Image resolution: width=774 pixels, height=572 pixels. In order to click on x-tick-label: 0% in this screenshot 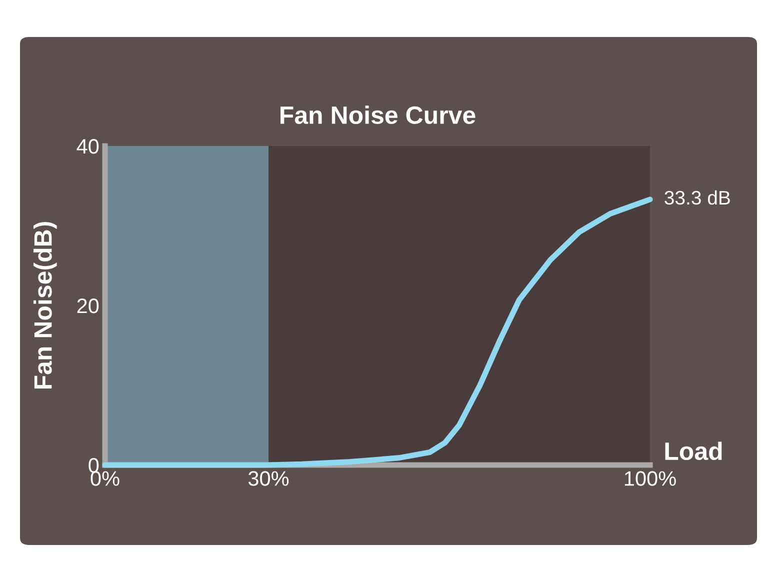, I will do `click(105, 478)`.